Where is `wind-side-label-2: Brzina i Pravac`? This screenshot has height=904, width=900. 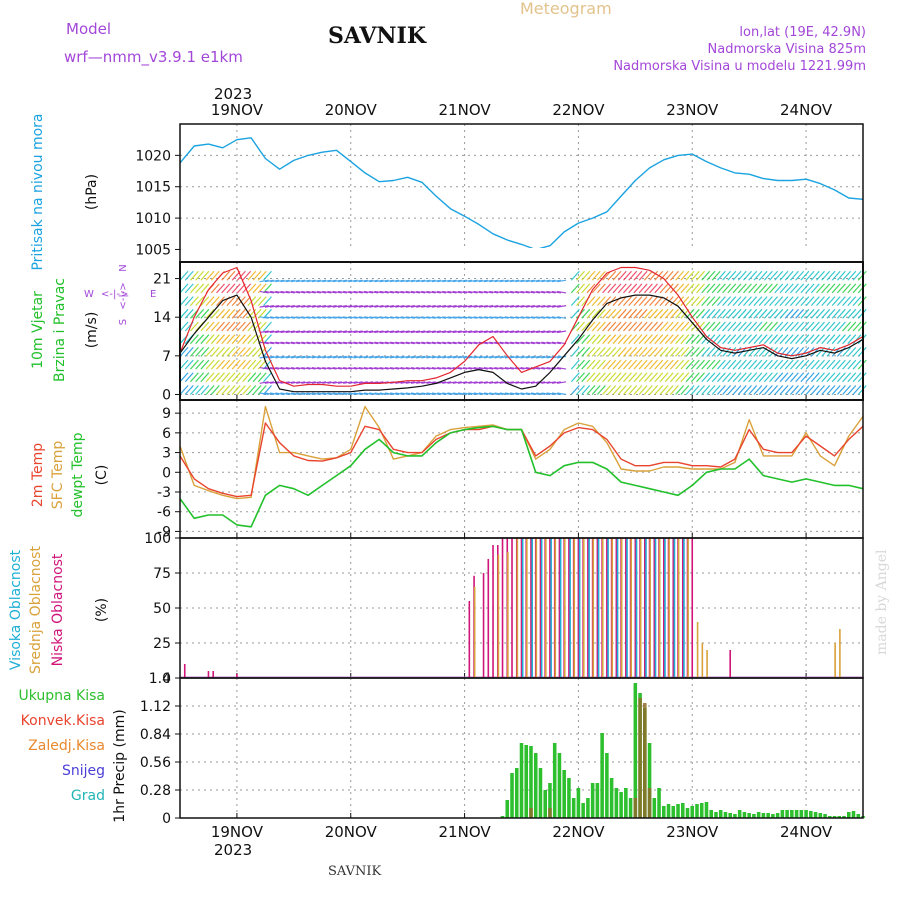
wind-side-label-2: Brzina i Pravac is located at coordinates (60, 330).